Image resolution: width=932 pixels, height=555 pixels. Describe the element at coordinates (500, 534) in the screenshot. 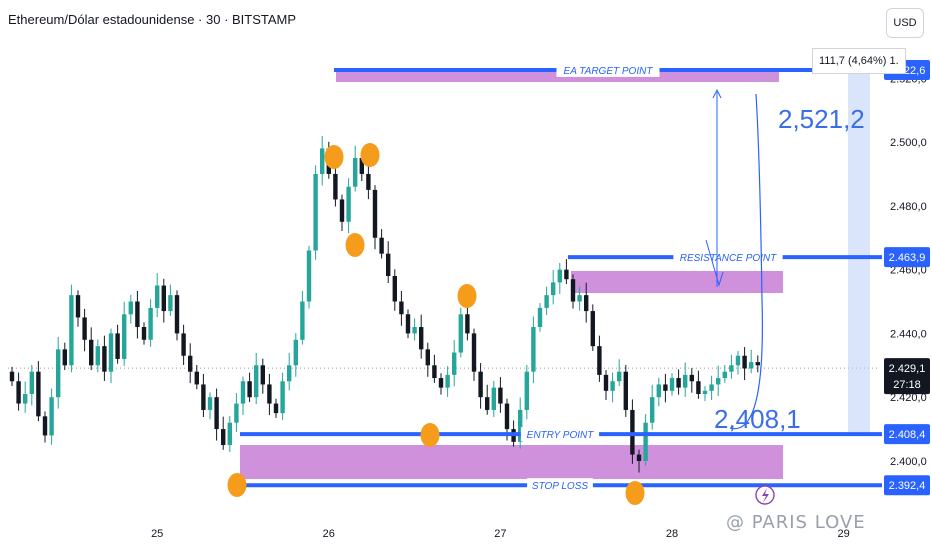

I see `x-tick-label: 27` at that location.